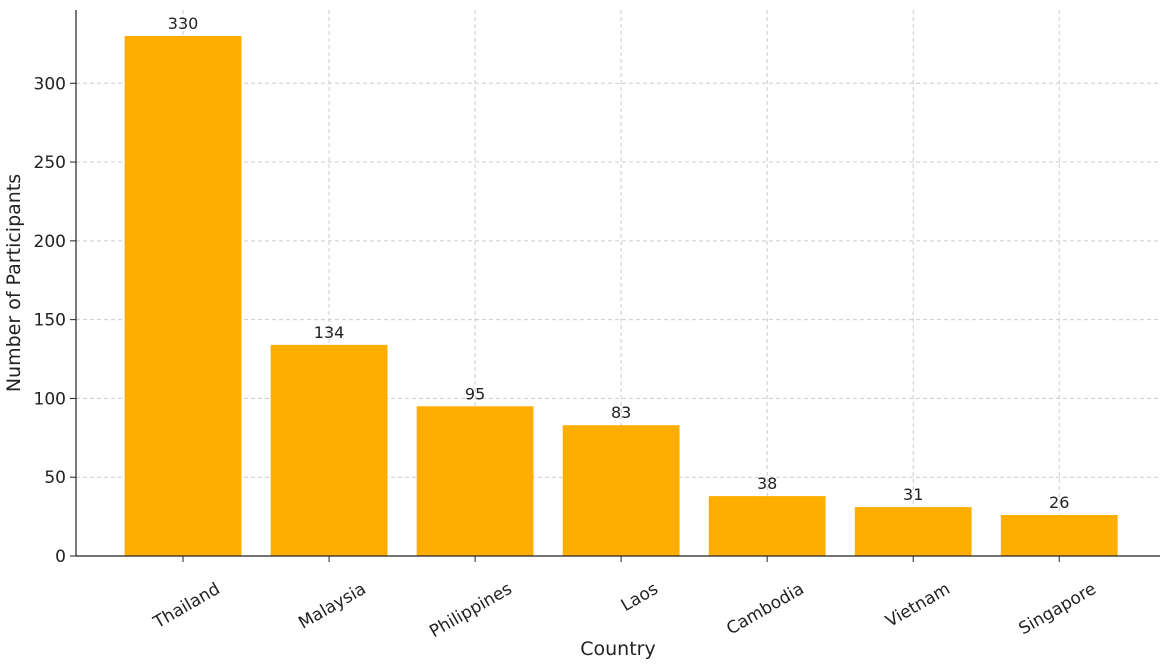  Describe the element at coordinates (332, 606) in the screenshot. I see `x-tick-label: Malaysia` at that location.